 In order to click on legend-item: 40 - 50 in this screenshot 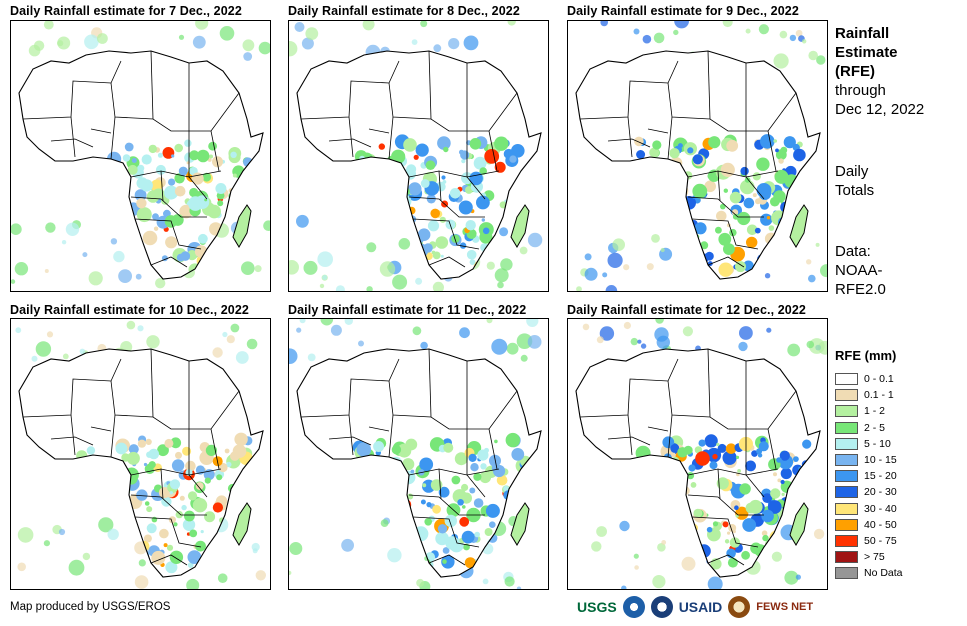, I will do `click(869, 525)`.